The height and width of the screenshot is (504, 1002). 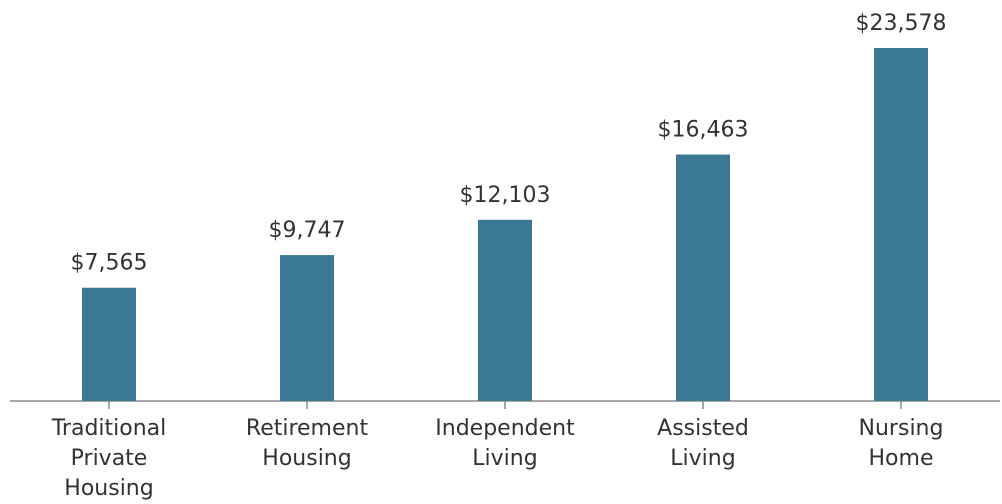 I want to click on value-label: $16,463, so click(x=703, y=130).